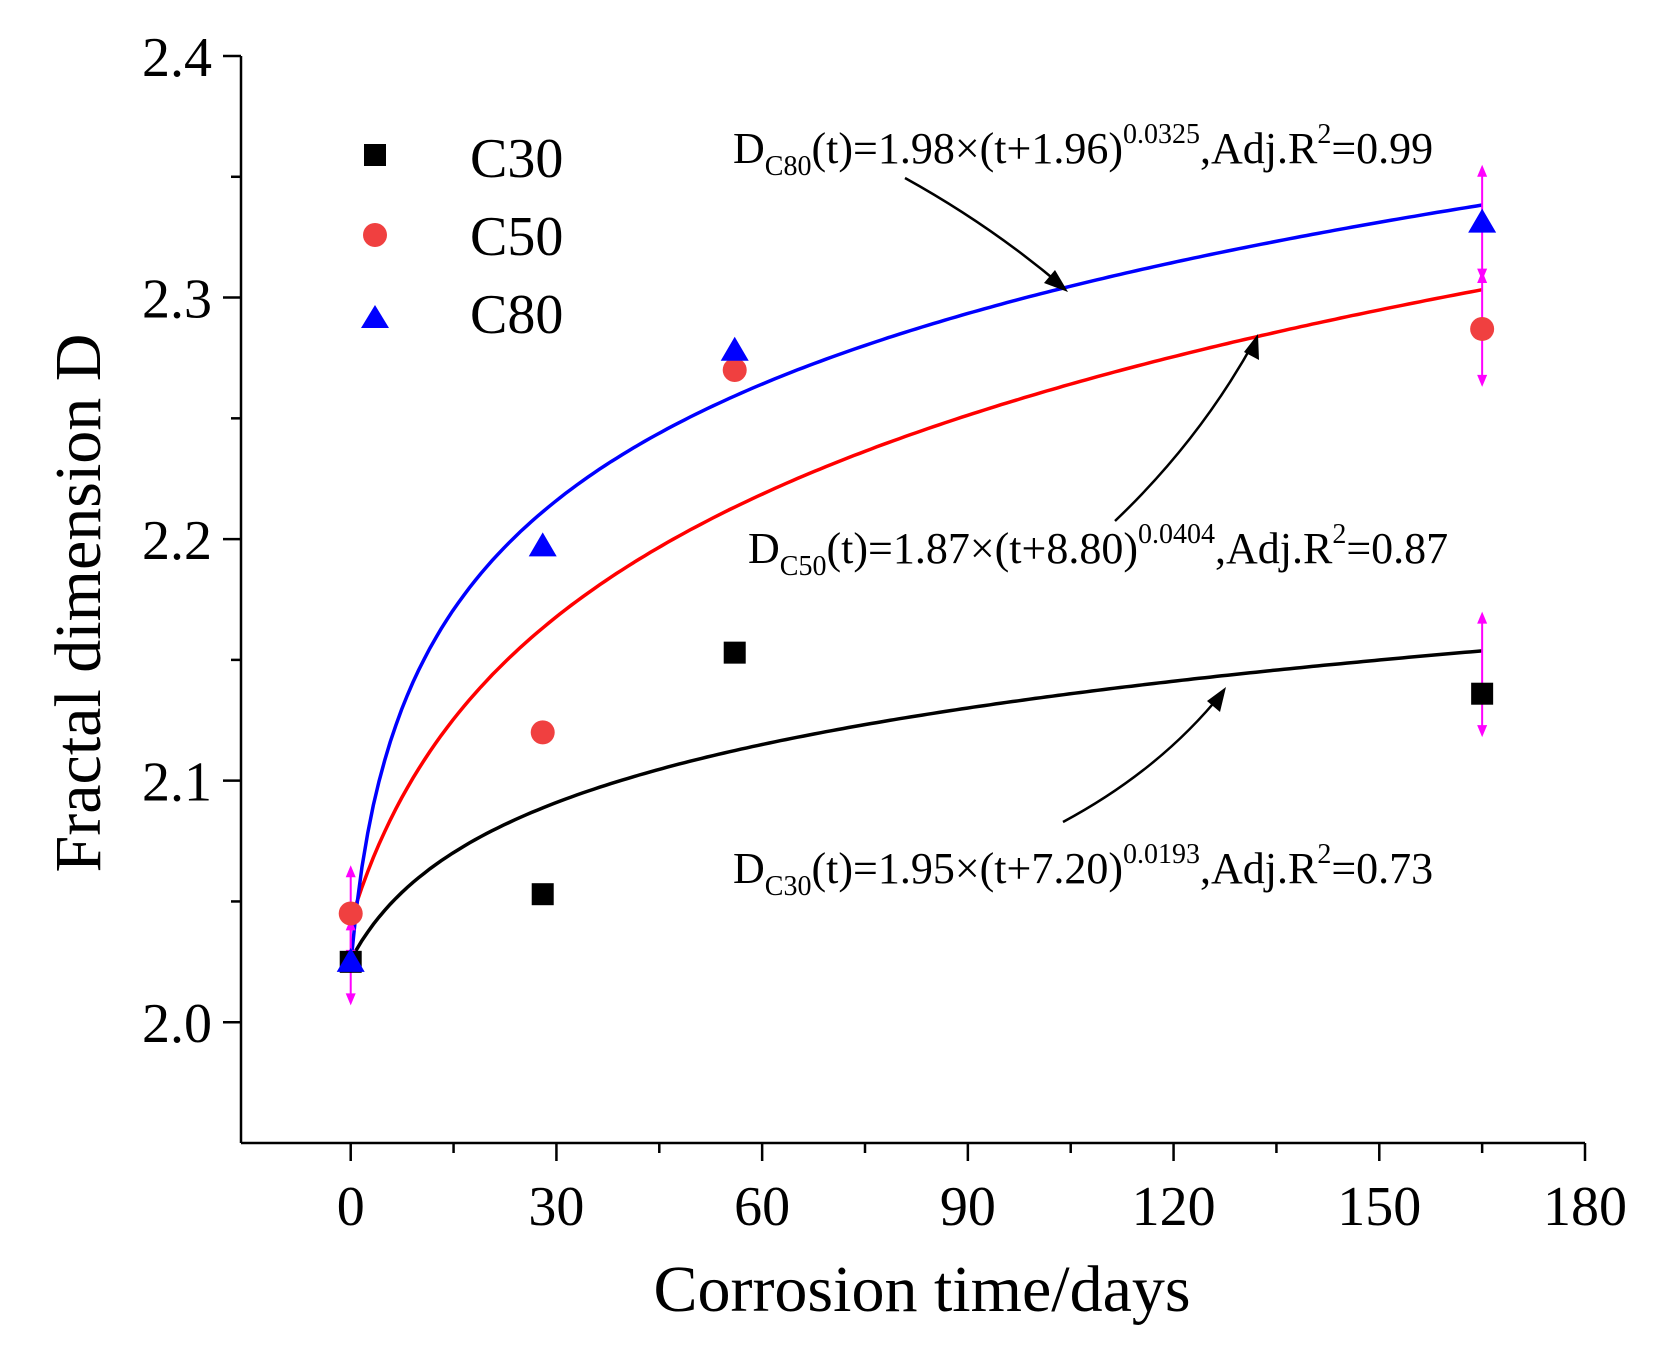  I want to click on y-axis-title: Fractal dimension D, so click(78, 603).